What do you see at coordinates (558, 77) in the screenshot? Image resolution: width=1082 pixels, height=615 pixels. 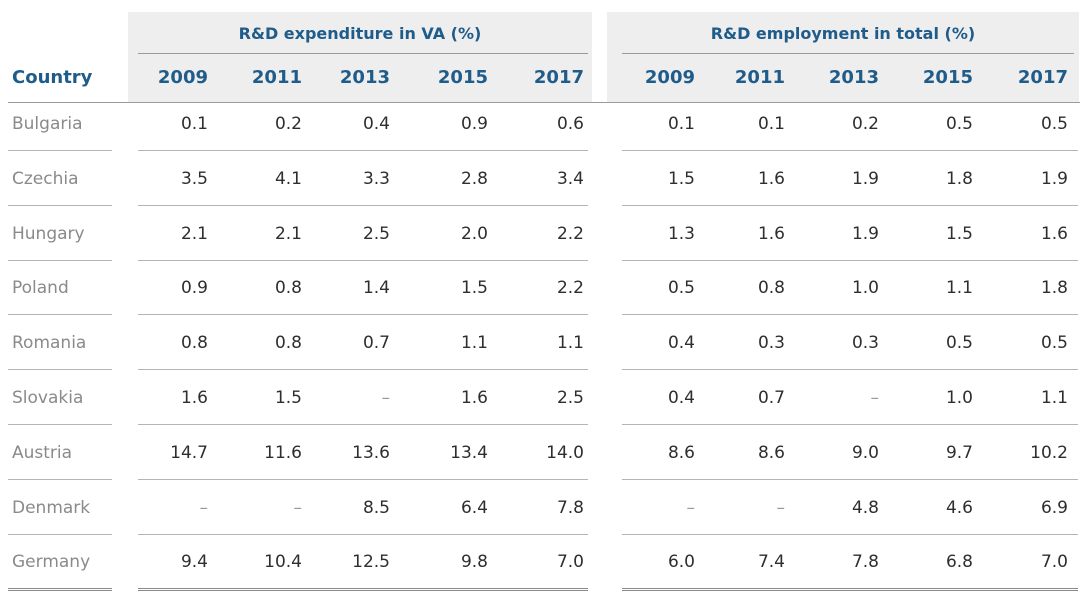 I see `column-header-expenditure-year: 2017` at bounding box center [558, 77].